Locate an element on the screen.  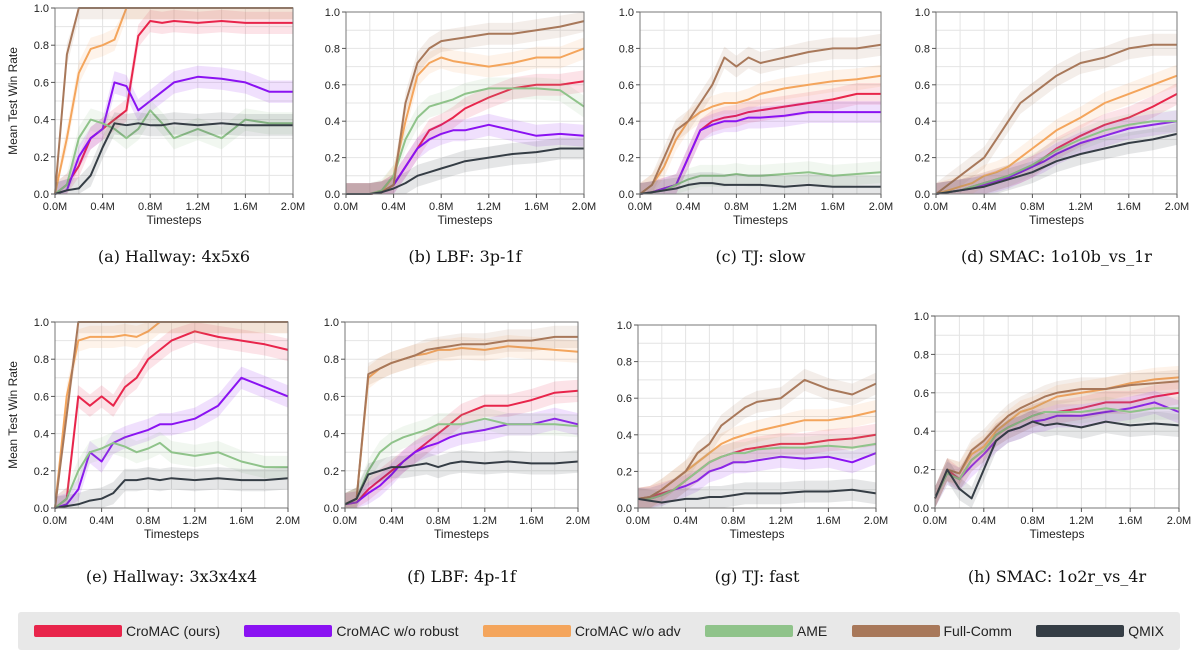
panel-caption: (c) TJ: slow is located at coordinates (760, 256).